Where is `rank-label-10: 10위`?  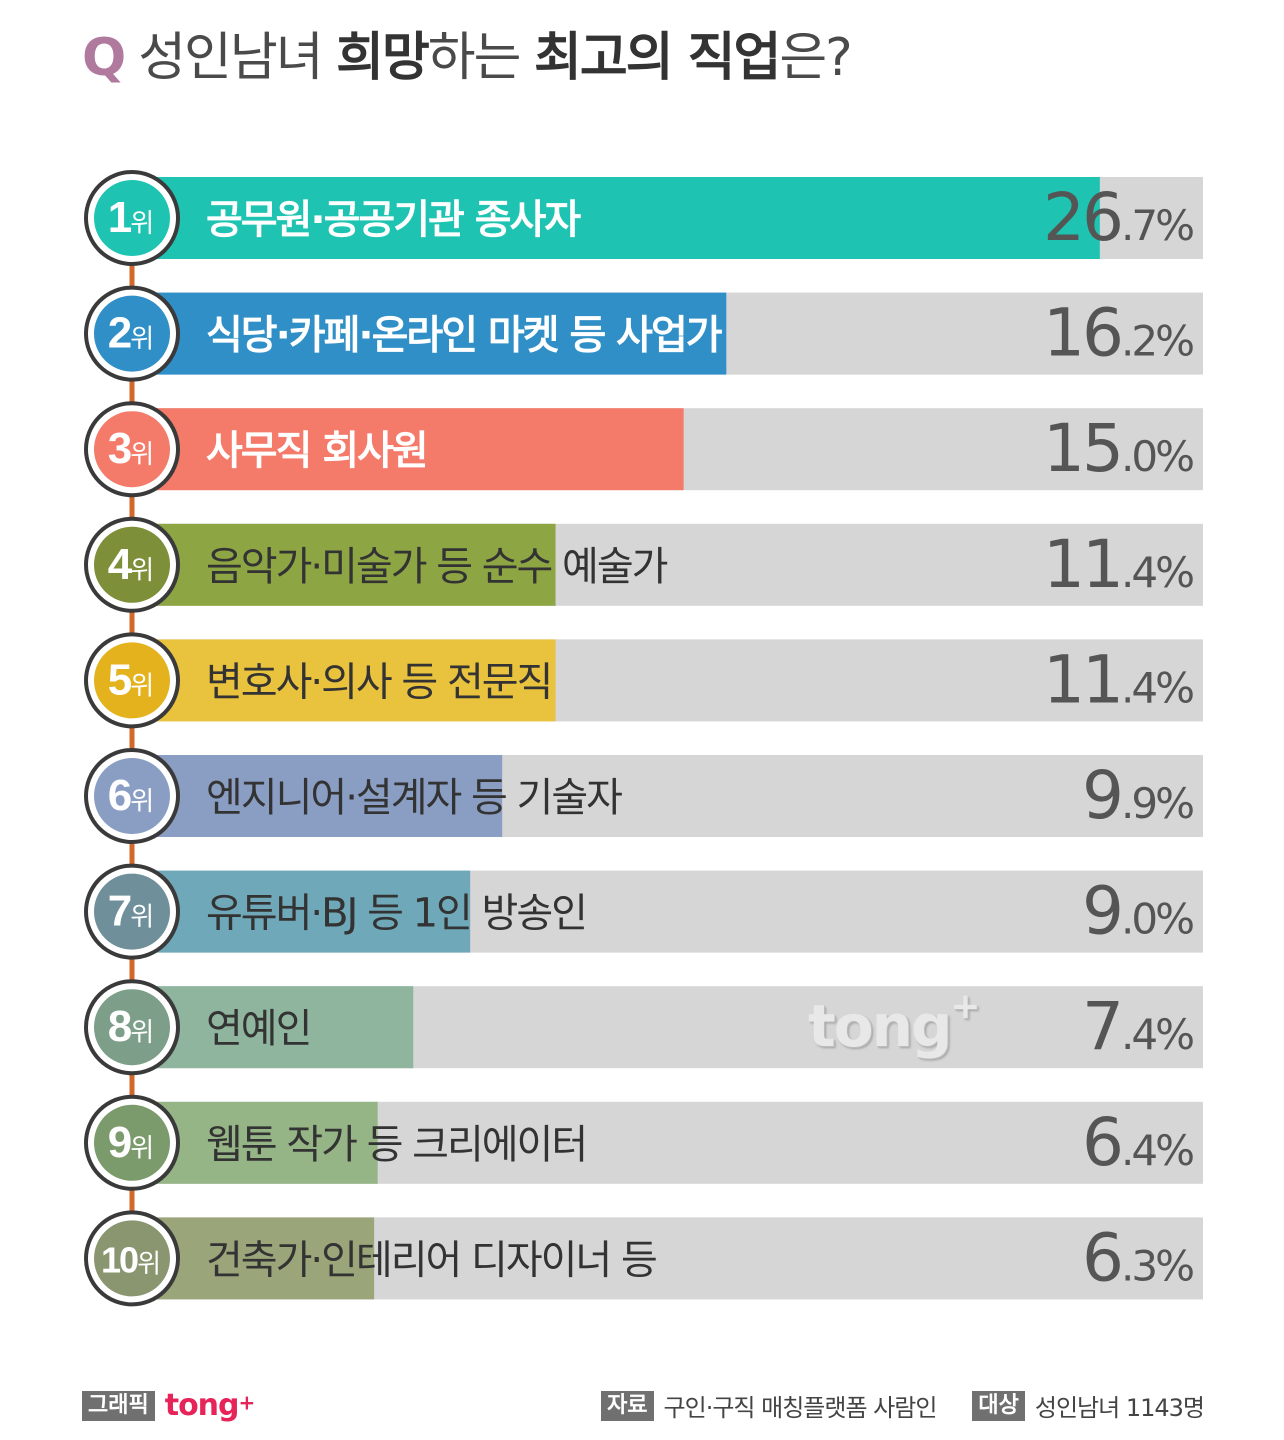
rank-label-10: 10위 is located at coordinates (130, 1259).